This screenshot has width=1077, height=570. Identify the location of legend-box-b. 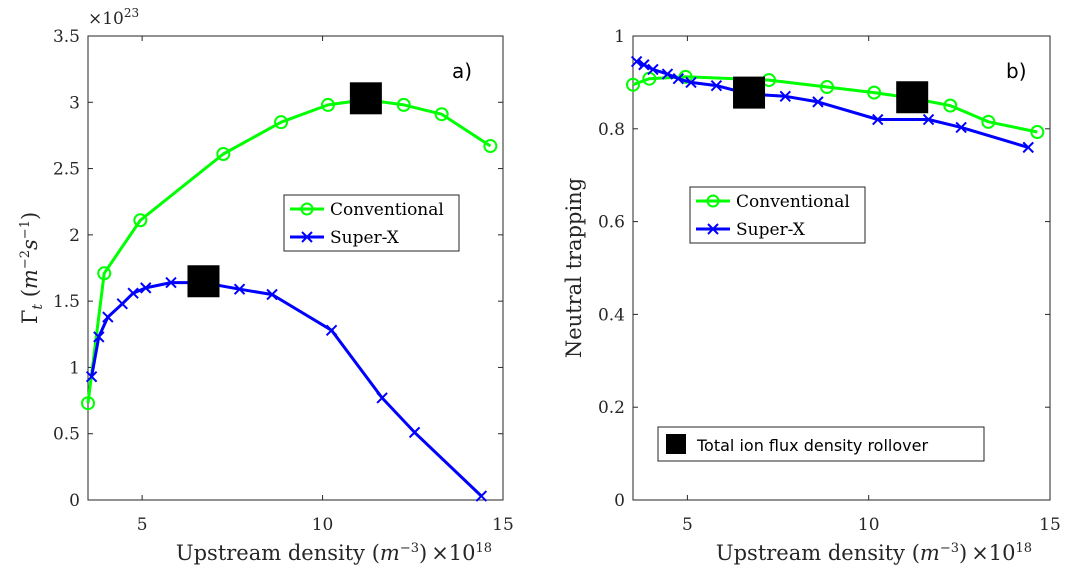
(777, 215).